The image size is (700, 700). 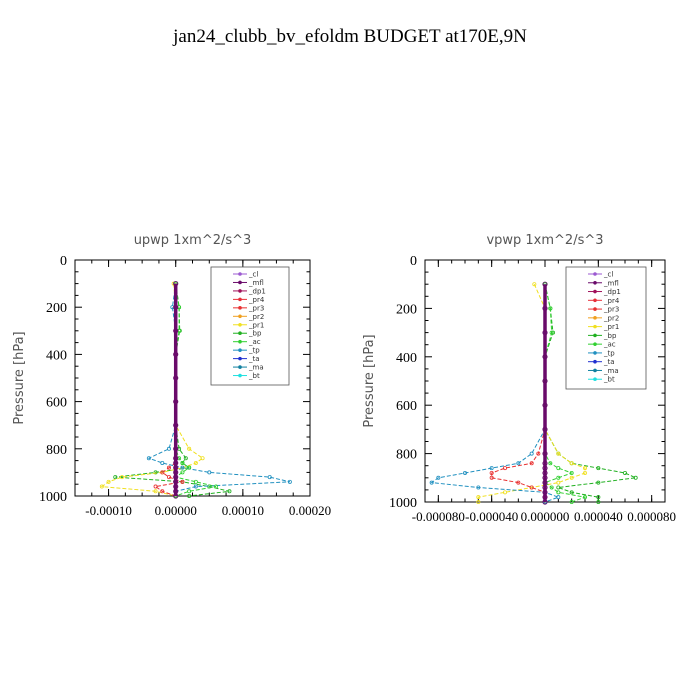 I want to click on y-tick-label: 400, so click(x=406, y=358).